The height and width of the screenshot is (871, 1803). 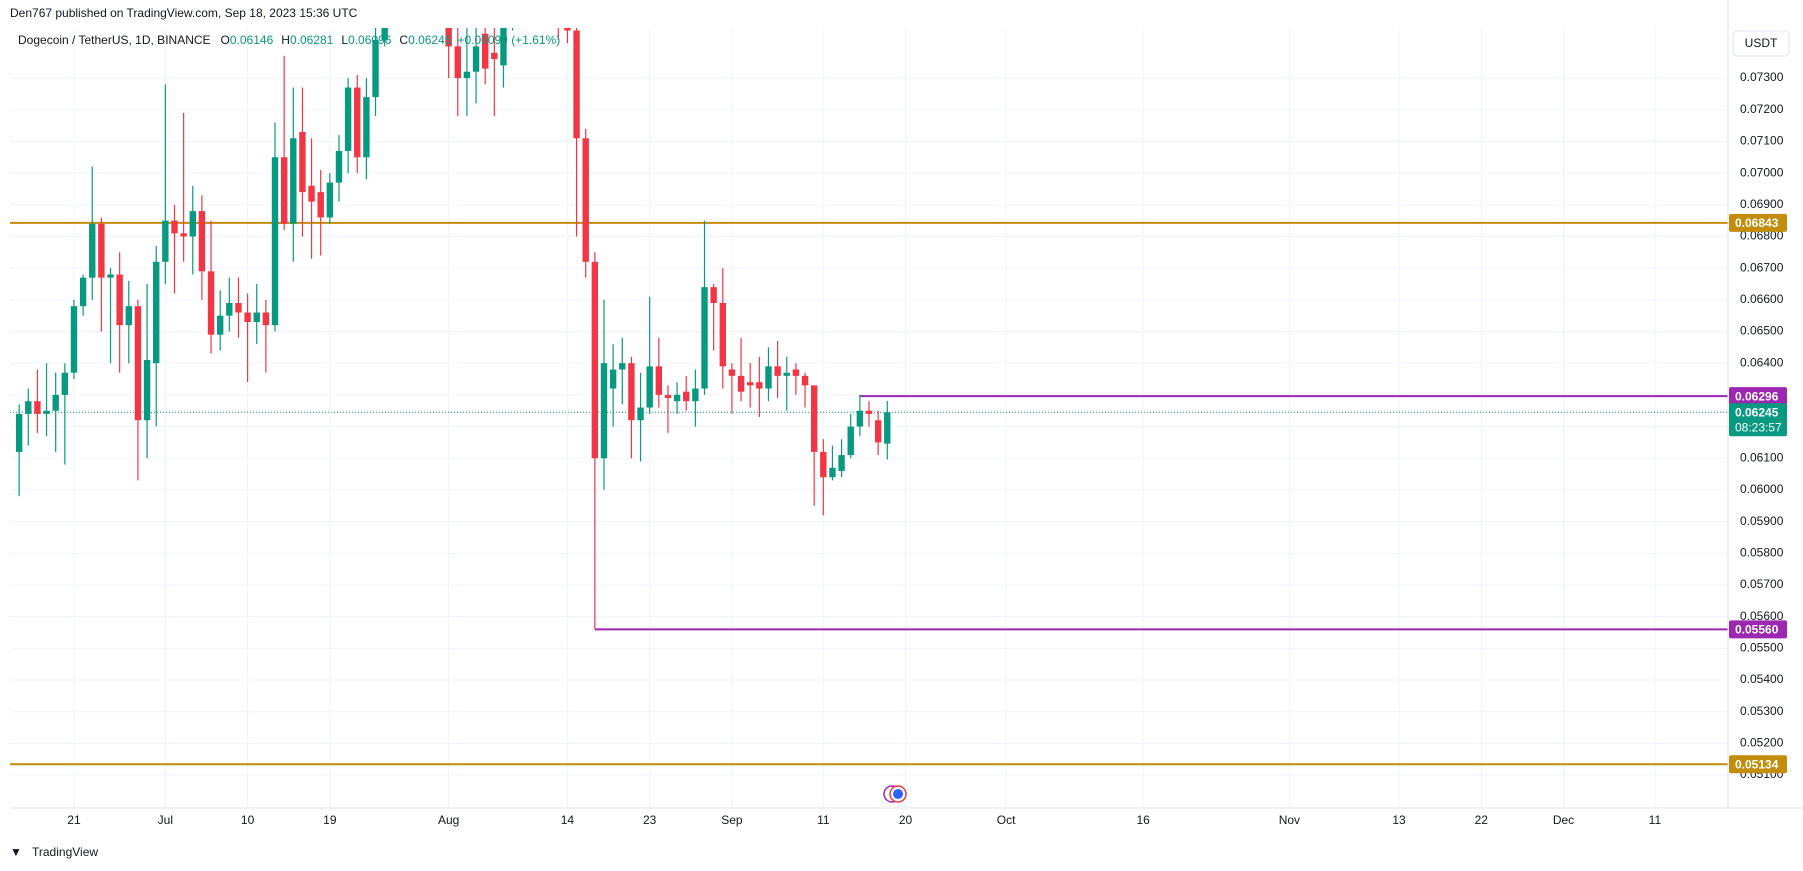 I want to click on x-tick-label: 10, so click(x=248, y=820).